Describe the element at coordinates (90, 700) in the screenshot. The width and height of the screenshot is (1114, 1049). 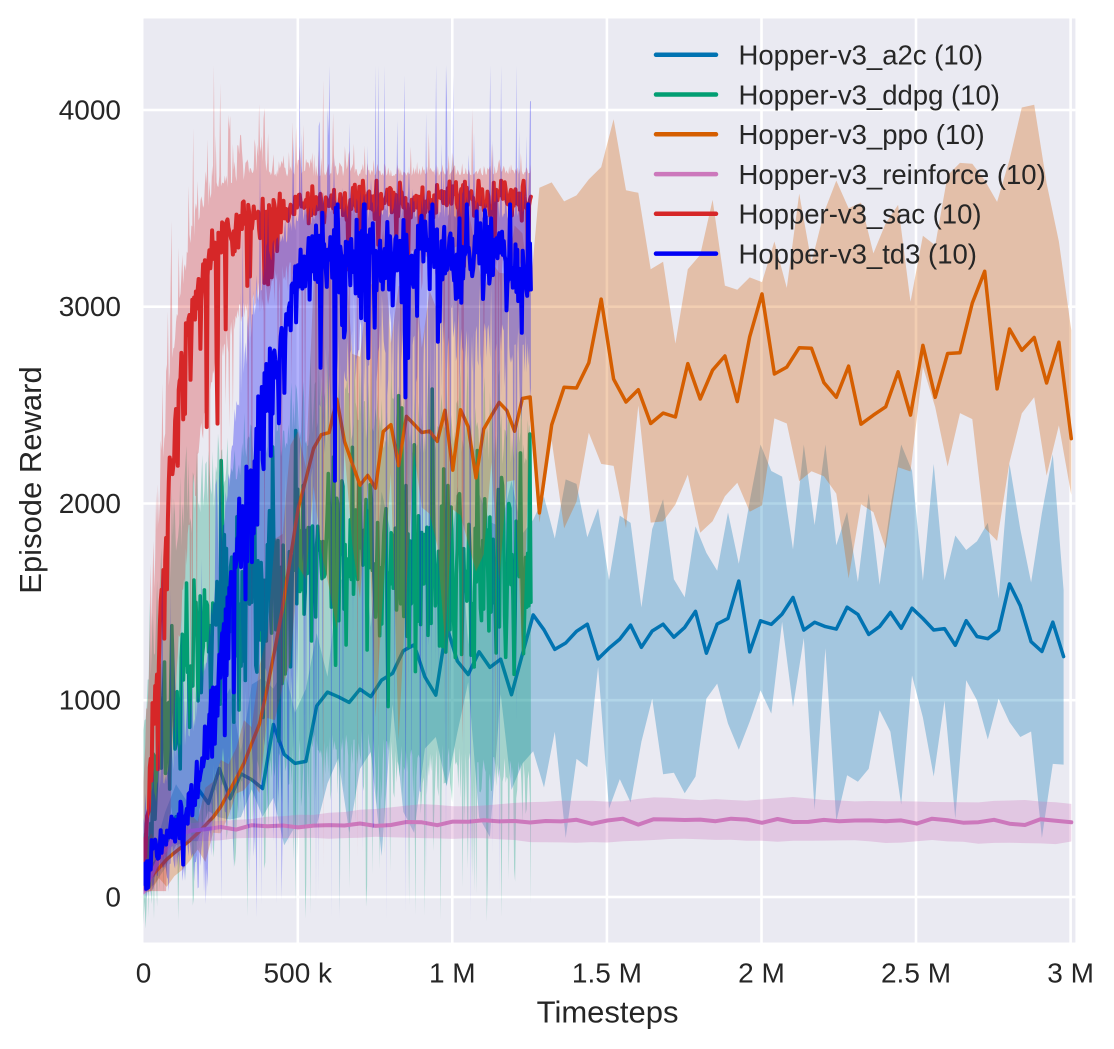
I see `svg-text: 1000` at that location.